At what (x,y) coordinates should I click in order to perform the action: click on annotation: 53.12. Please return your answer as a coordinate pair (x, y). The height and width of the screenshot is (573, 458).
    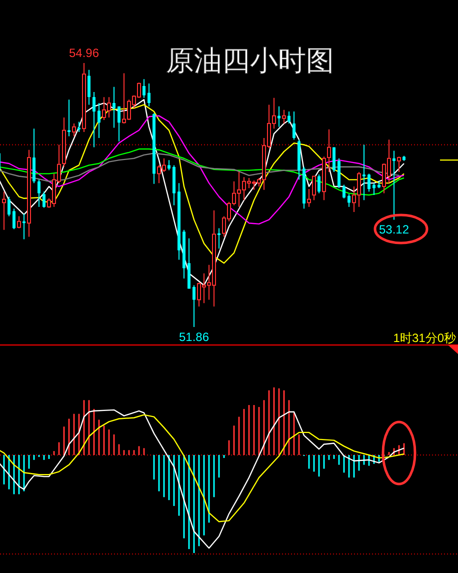
    Looking at the image, I should click on (394, 229).